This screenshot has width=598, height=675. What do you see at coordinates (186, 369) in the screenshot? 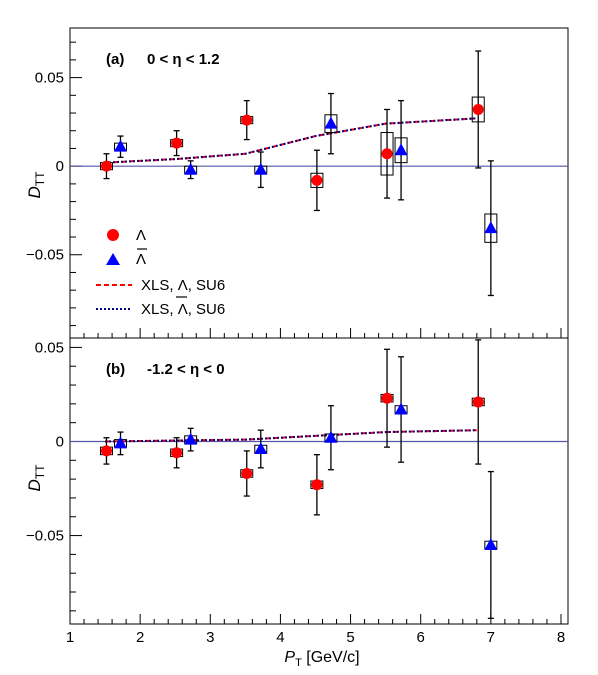
I see `panel-b-eta-range: -1.2 < η < 0` at bounding box center [186, 369].